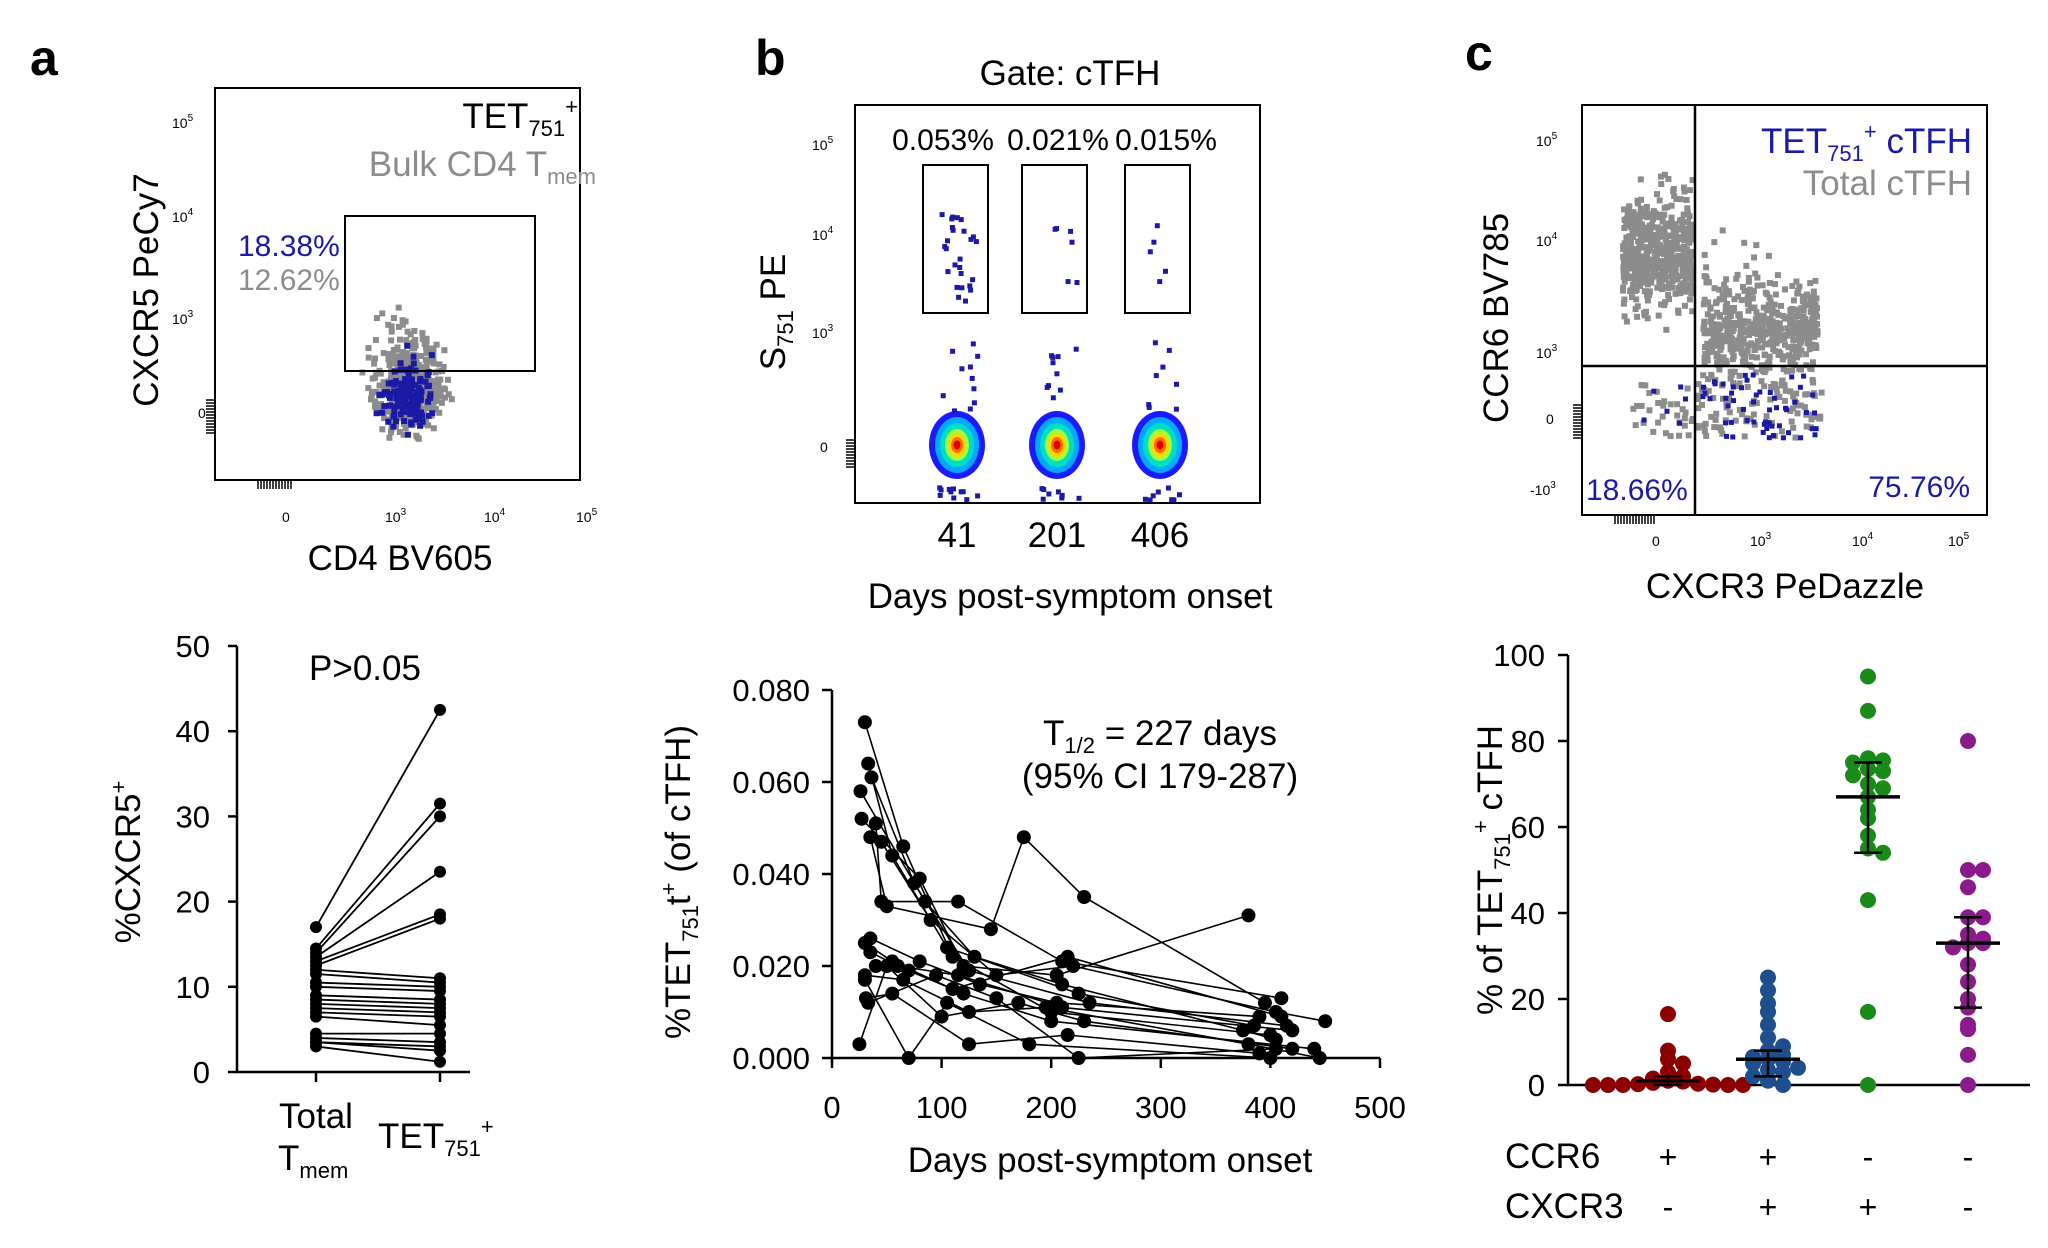 The height and width of the screenshot is (1248, 2048). Describe the element at coordinates (378, 1001) in the screenshot. I see `paired-a-line` at that location.